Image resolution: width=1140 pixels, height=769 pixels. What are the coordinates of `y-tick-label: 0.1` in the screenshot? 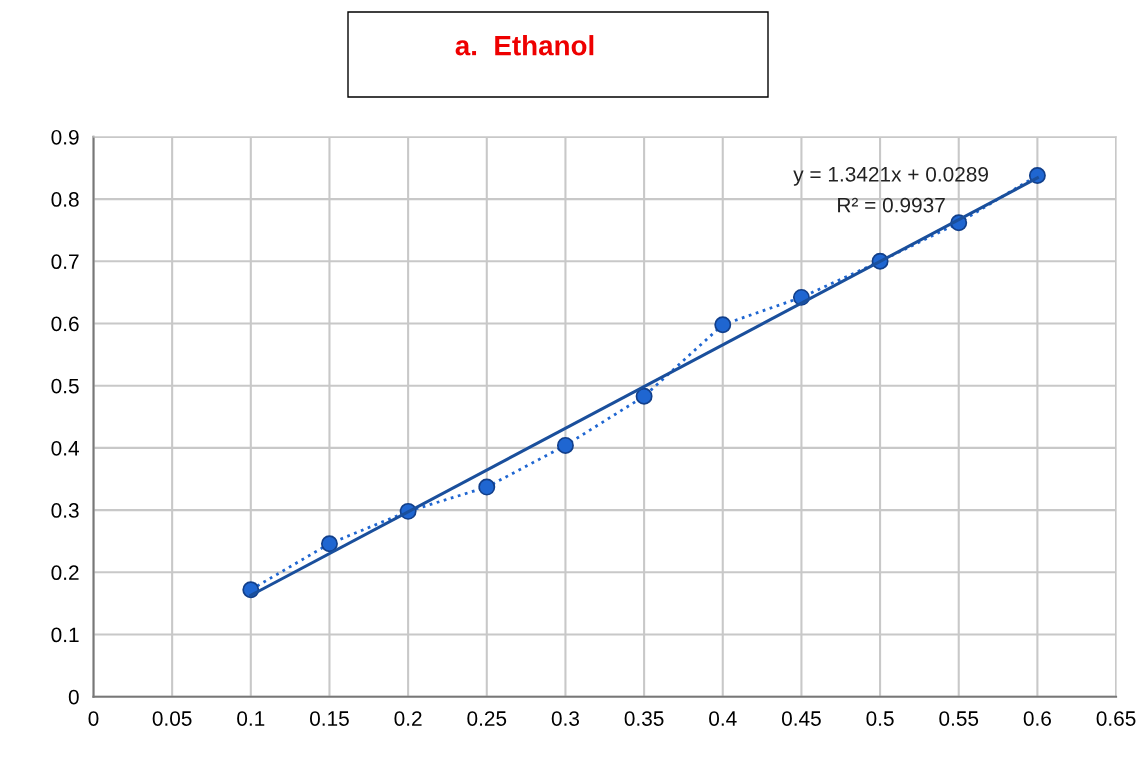 It's located at (65, 635).